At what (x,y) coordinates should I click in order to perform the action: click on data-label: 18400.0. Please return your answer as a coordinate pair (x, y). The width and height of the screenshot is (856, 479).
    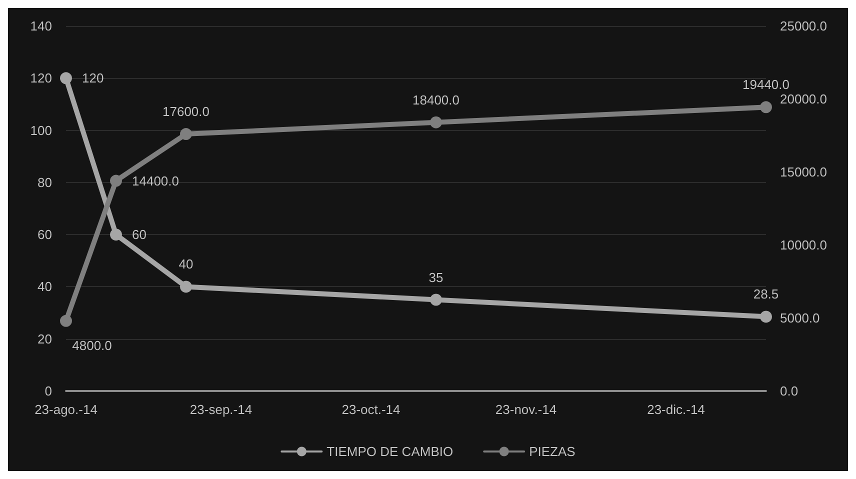
    Looking at the image, I should click on (436, 100).